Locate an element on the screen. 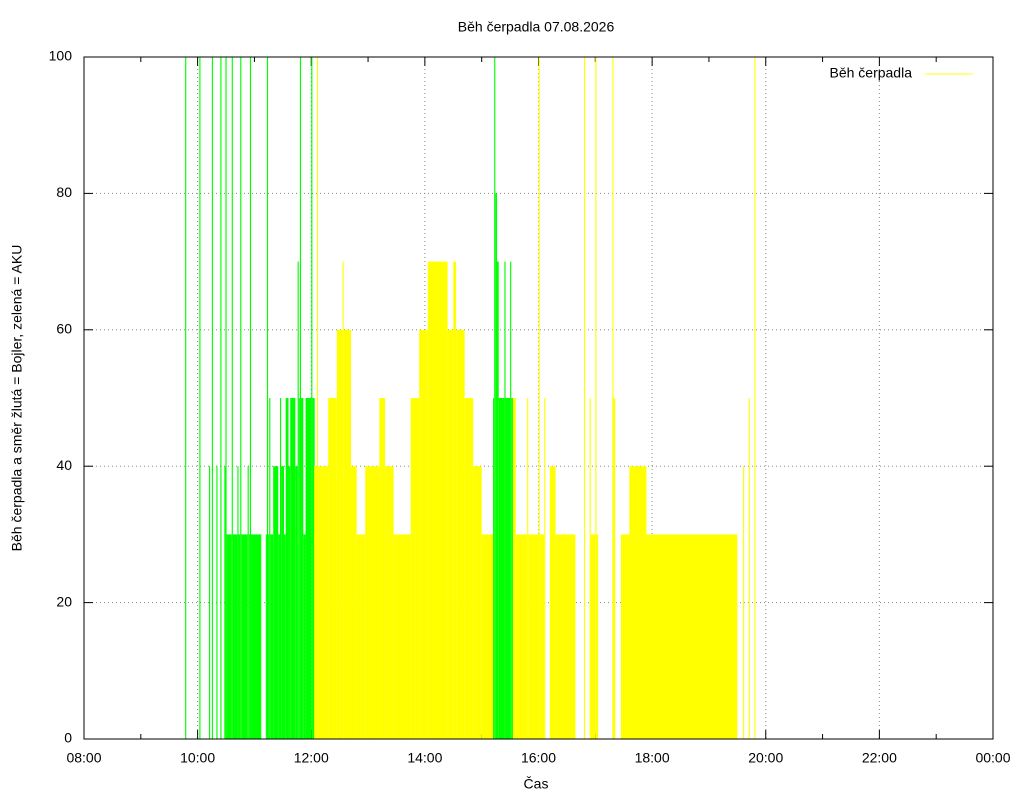 Image resolution: width=1024 pixels, height=800 pixels. y-tick-label: 60 is located at coordinates (64, 329).